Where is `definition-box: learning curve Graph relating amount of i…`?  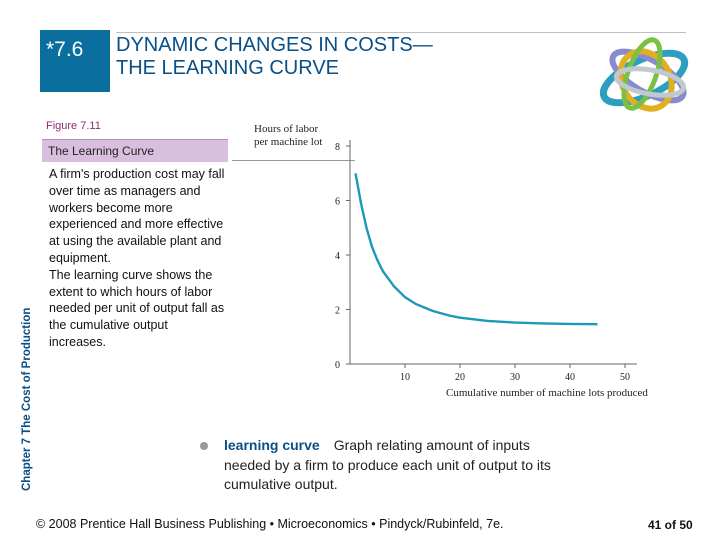
definition-box: learning curve Graph relating amount of i… is located at coordinates (389, 465).